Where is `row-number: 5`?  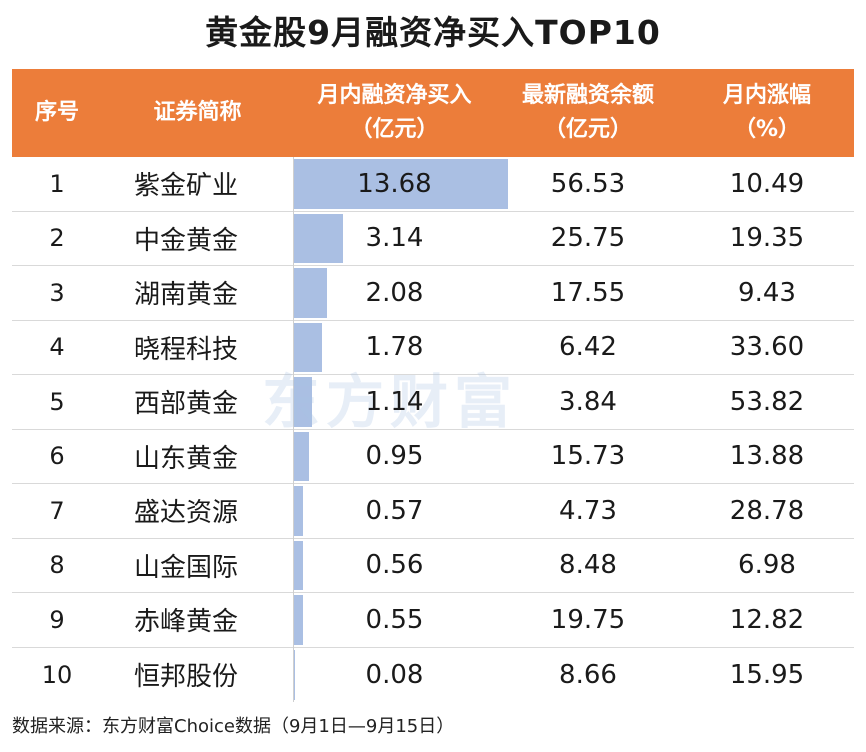 row-number: 5 is located at coordinates (57, 402).